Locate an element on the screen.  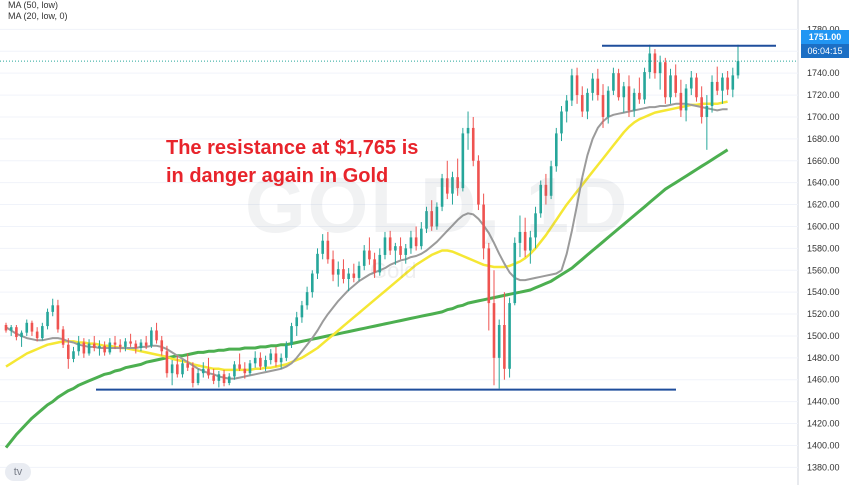
indicator-label-ma50: MA (50, low) is located at coordinates (33, 5).